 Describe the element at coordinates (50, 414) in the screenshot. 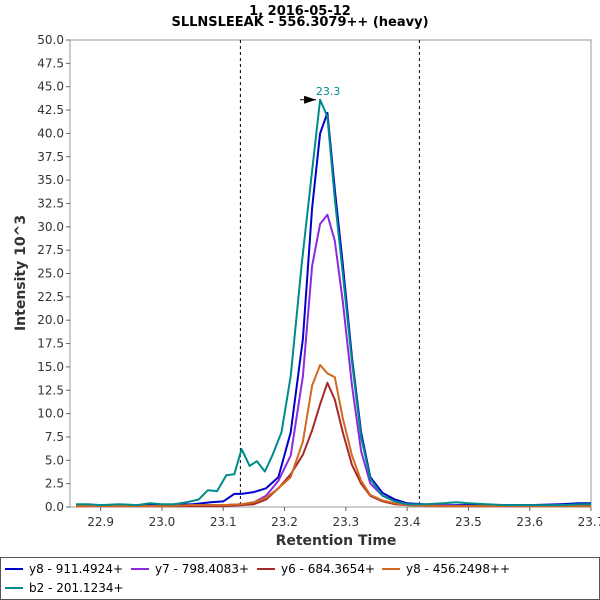

I see `y-tick-label: 10.0` at that location.